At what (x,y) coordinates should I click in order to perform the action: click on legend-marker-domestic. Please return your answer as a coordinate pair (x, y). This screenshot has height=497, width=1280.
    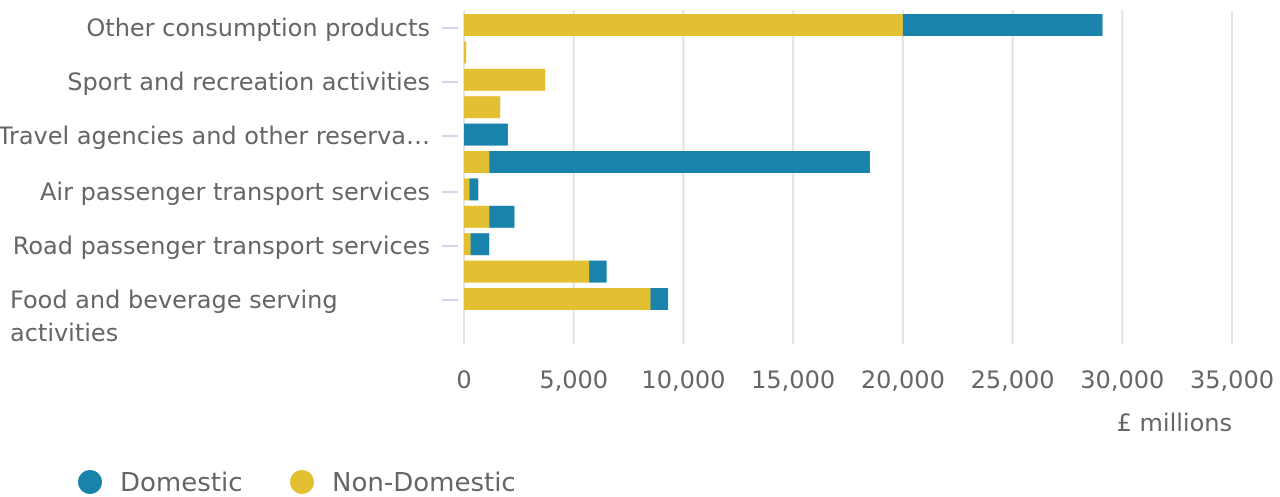
    Looking at the image, I should click on (90, 482).